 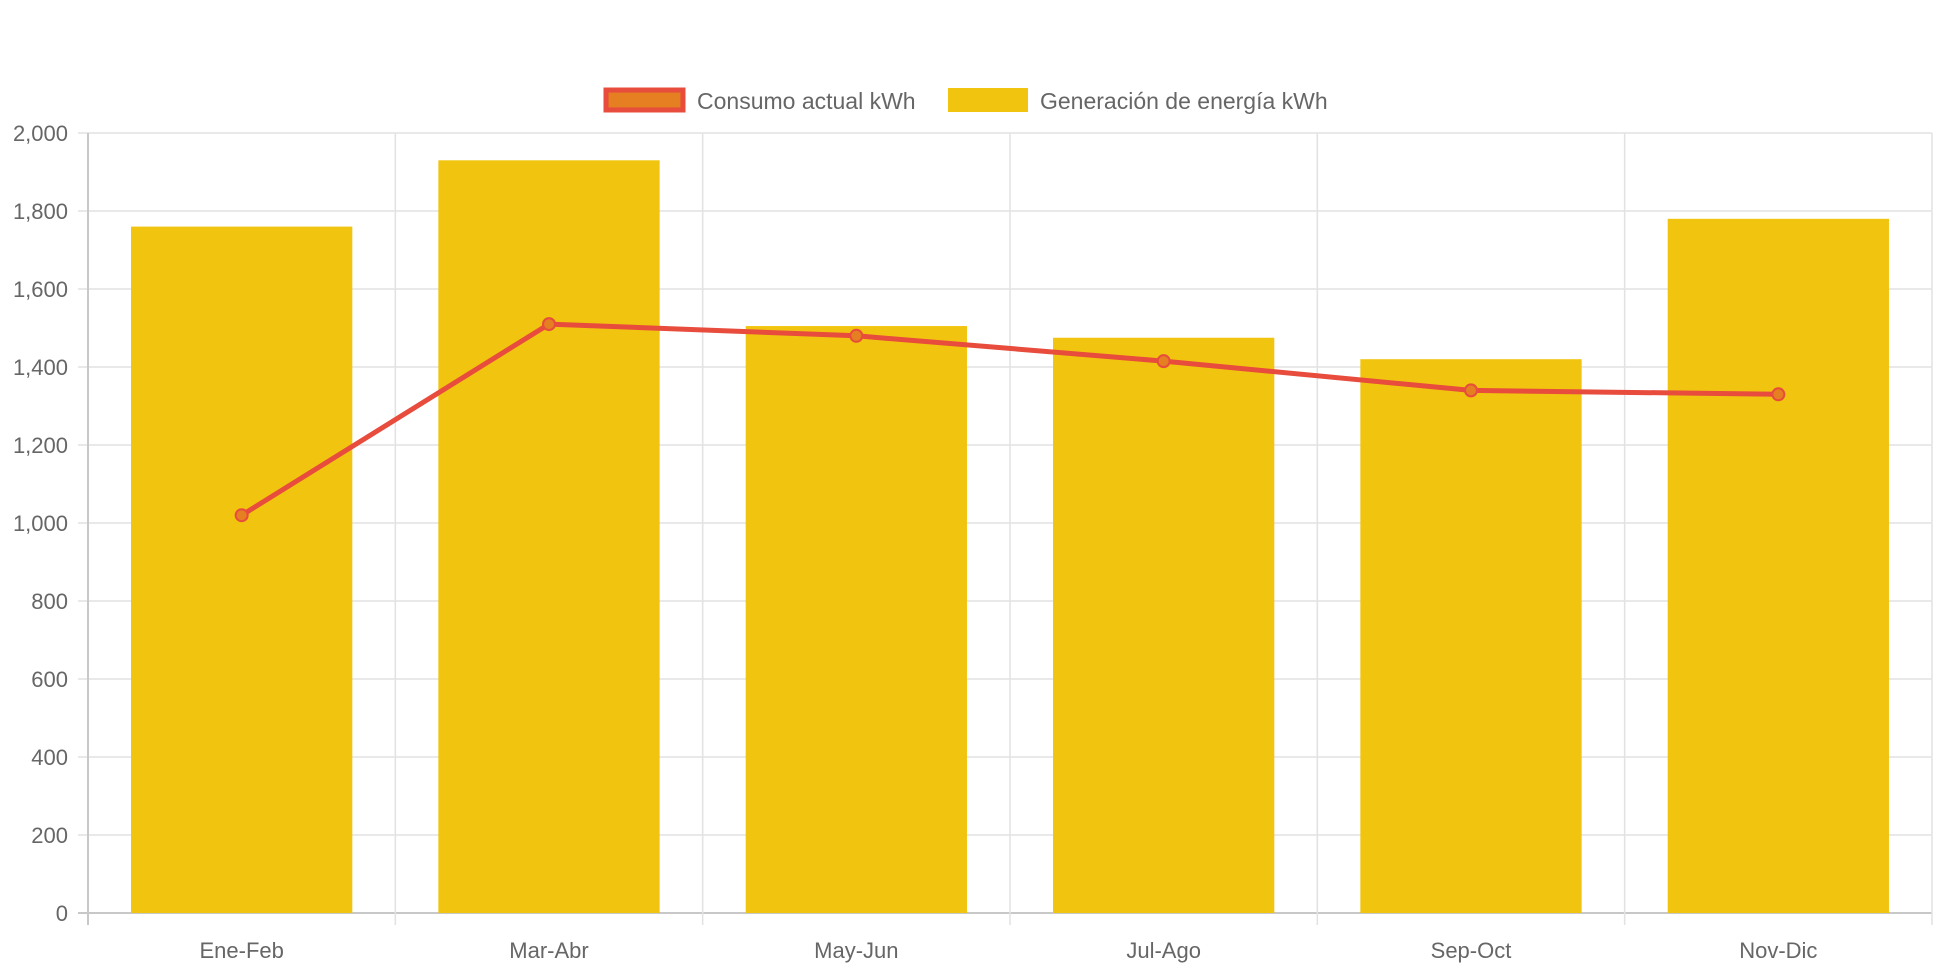 I want to click on bar-ene-feb, so click(x=242, y=570).